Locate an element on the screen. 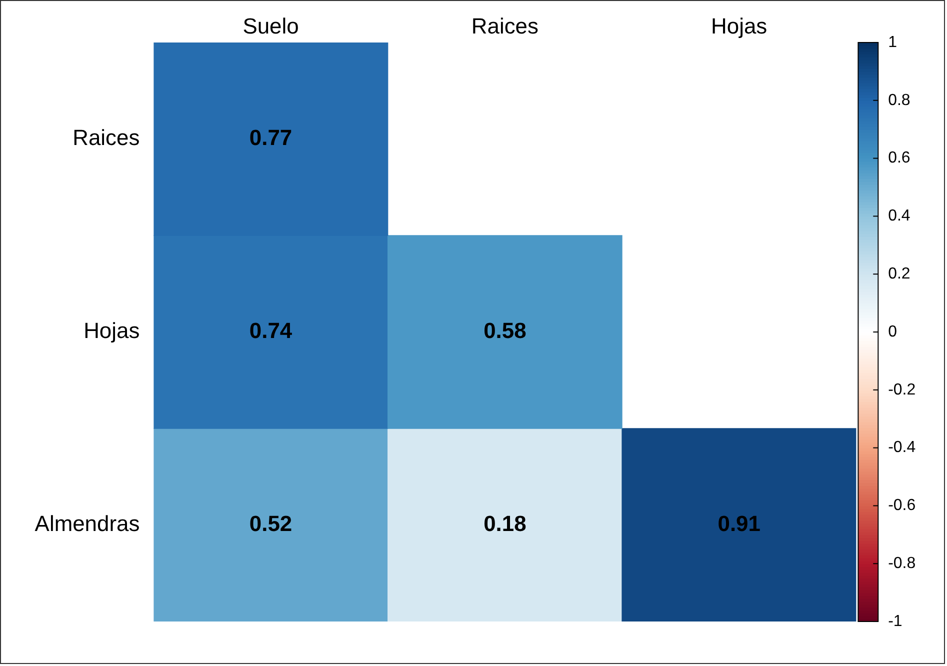 This screenshot has height=666, width=947. data-label: 0.74 is located at coordinates (271, 331).